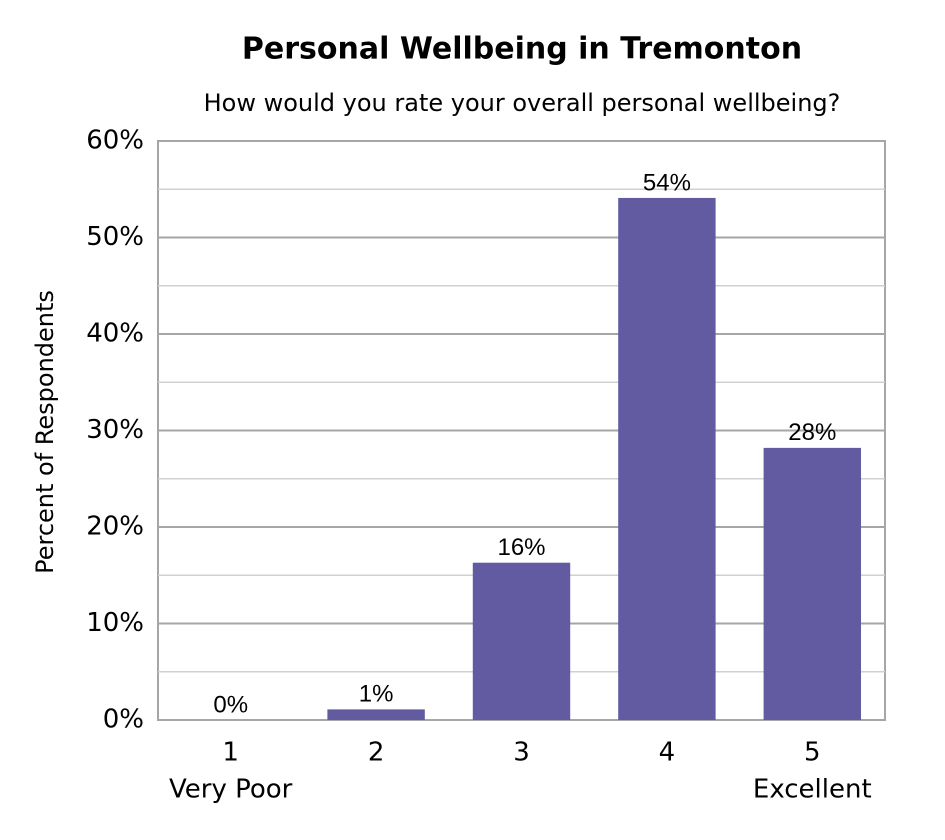 The image size is (945, 840). What do you see at coordinates (376, 753) in the screenshot?
I see `x-tick-label: 2` at bounding box center [376, 753].